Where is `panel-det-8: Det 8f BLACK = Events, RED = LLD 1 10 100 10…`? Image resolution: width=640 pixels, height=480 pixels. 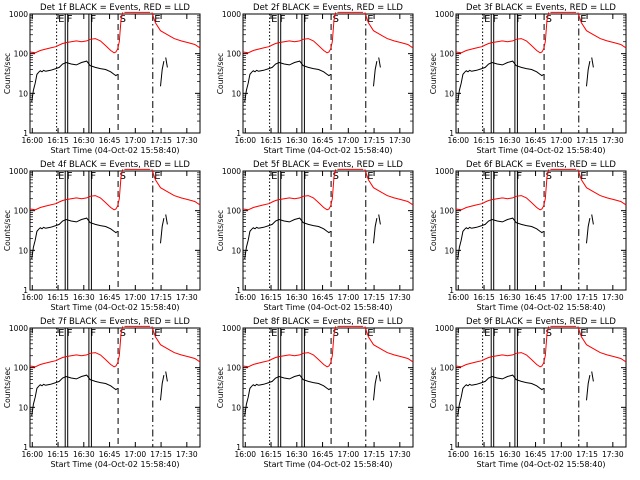 panel-det-8: Det 8f BLACK = Events, RED = LLD 1 10 100 10… is located at coordinates (315, 393).